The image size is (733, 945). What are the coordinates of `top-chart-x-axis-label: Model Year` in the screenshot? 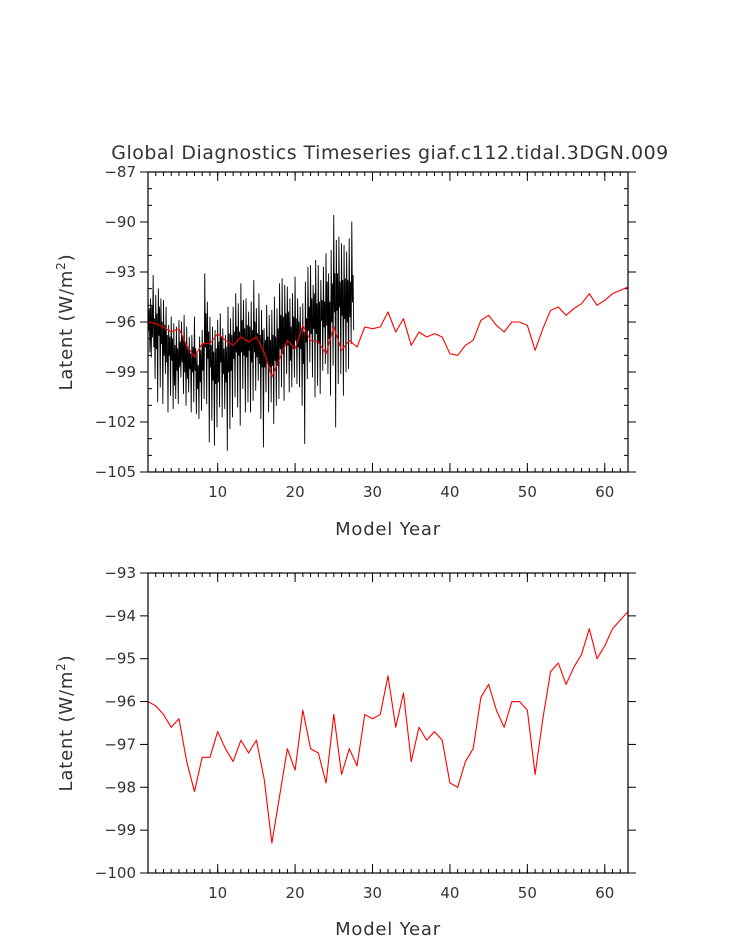 It's located at (388, 529).